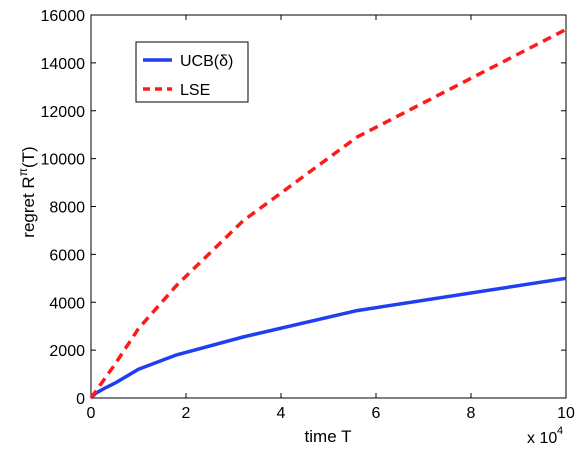 This screenshot has width=581, height=449. I want to click on y-tick-label: 14000, so click(63, 64).